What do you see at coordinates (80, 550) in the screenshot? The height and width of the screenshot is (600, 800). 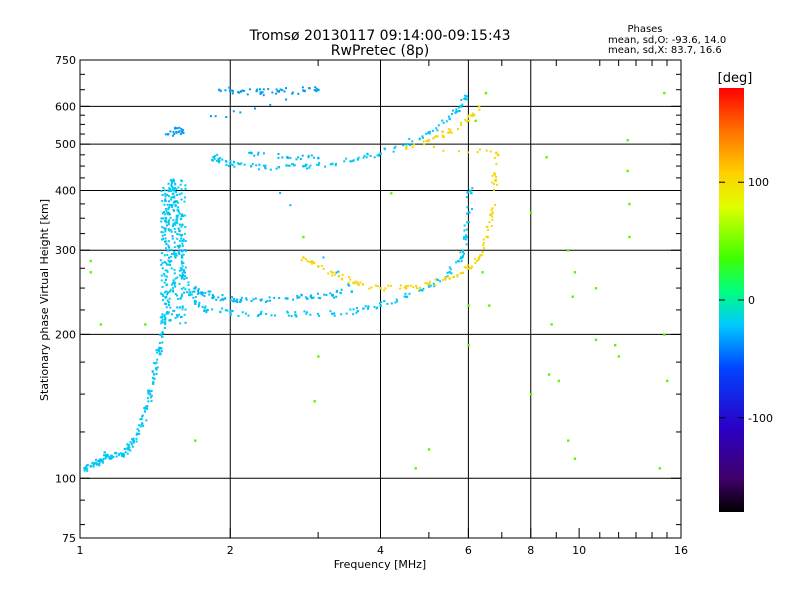 I see `x-tick-label: 1` at bounding box center [80, 550].